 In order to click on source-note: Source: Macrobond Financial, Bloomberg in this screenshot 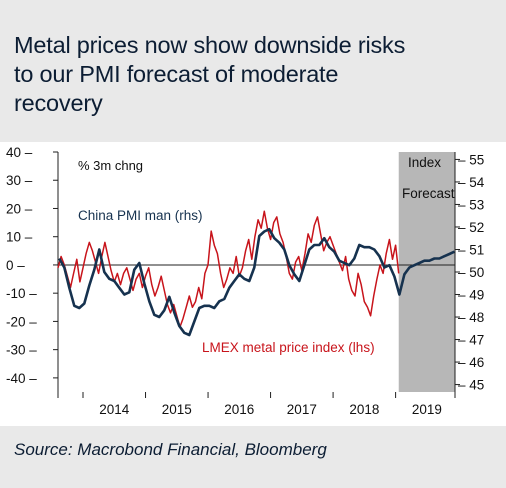, I will do `click(170, 449)`.